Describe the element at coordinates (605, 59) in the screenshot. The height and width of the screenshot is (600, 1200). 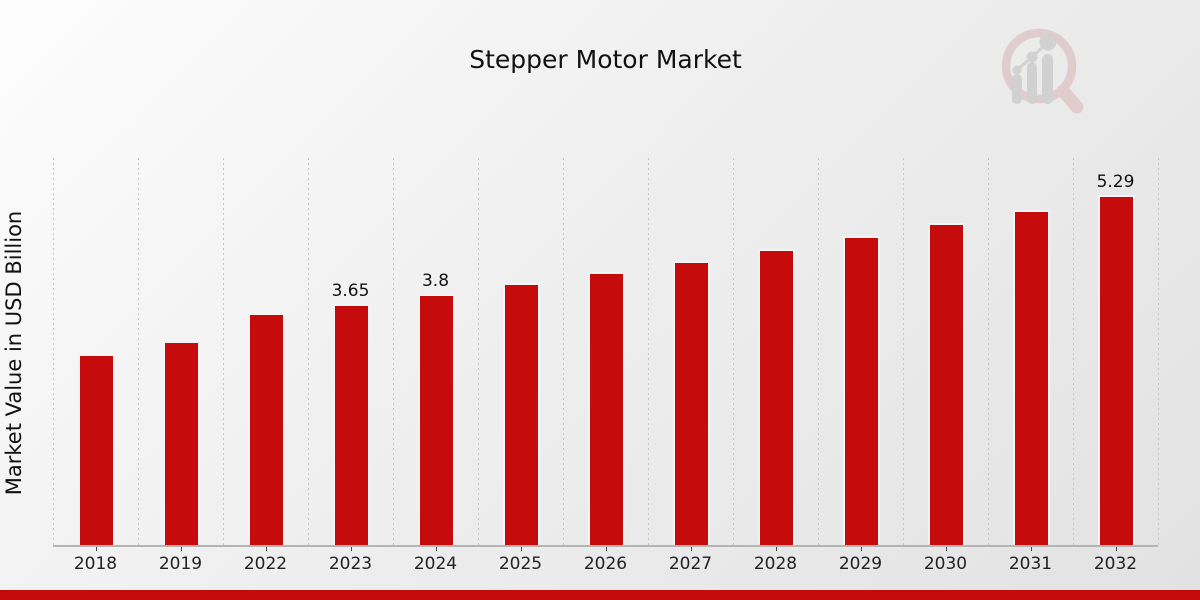
I see `chart-title: Stepper Motor Market` at that location.